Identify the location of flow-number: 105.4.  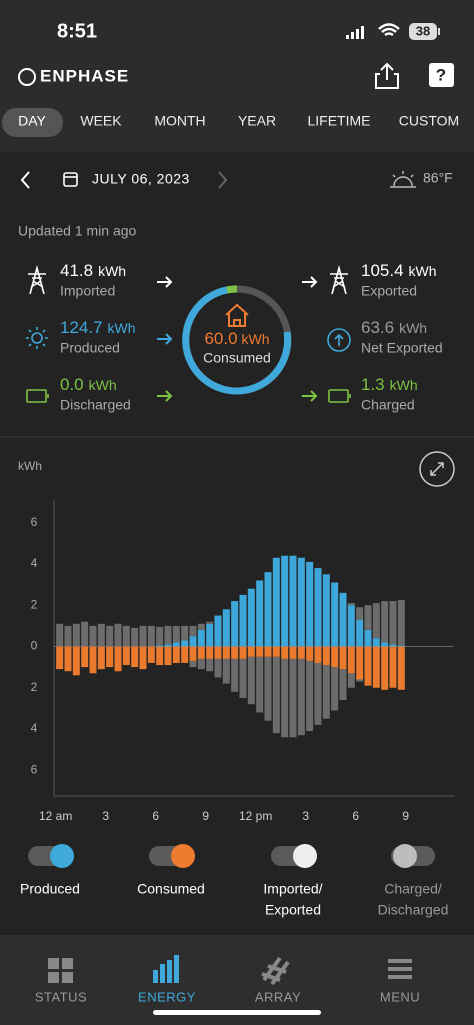
(382, 270).